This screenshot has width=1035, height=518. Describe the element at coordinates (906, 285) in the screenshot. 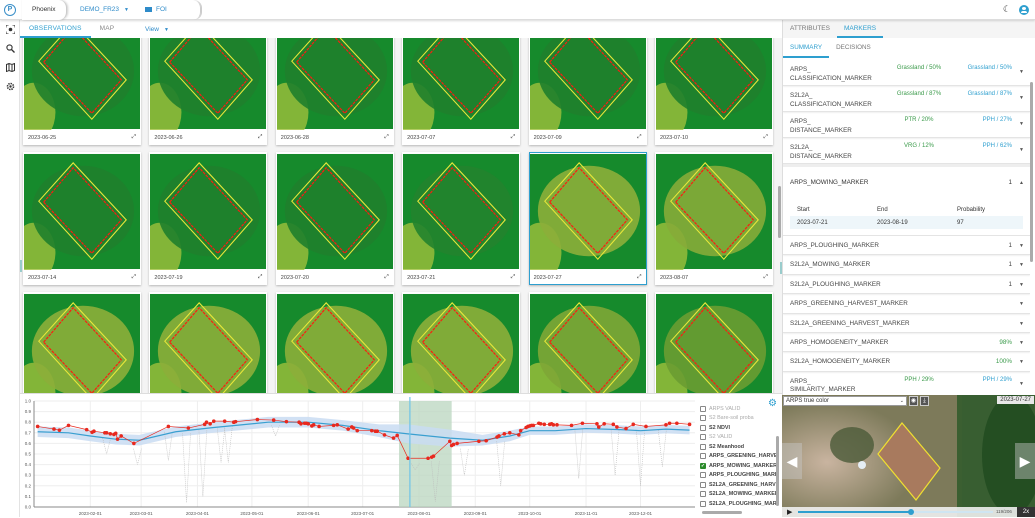

I see `marker-row: S2L2A_PLOUGHING_MARKER 1 ▼` at that location.